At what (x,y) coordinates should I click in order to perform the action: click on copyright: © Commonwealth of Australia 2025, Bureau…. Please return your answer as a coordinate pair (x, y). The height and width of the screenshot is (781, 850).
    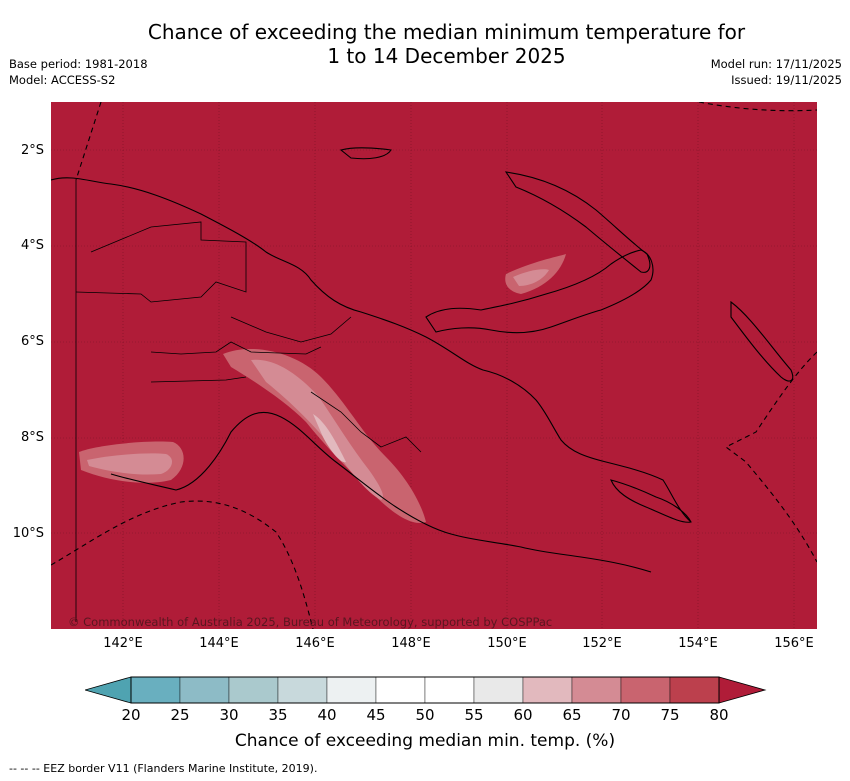
    Looking at the image, I should click on (310, 622).